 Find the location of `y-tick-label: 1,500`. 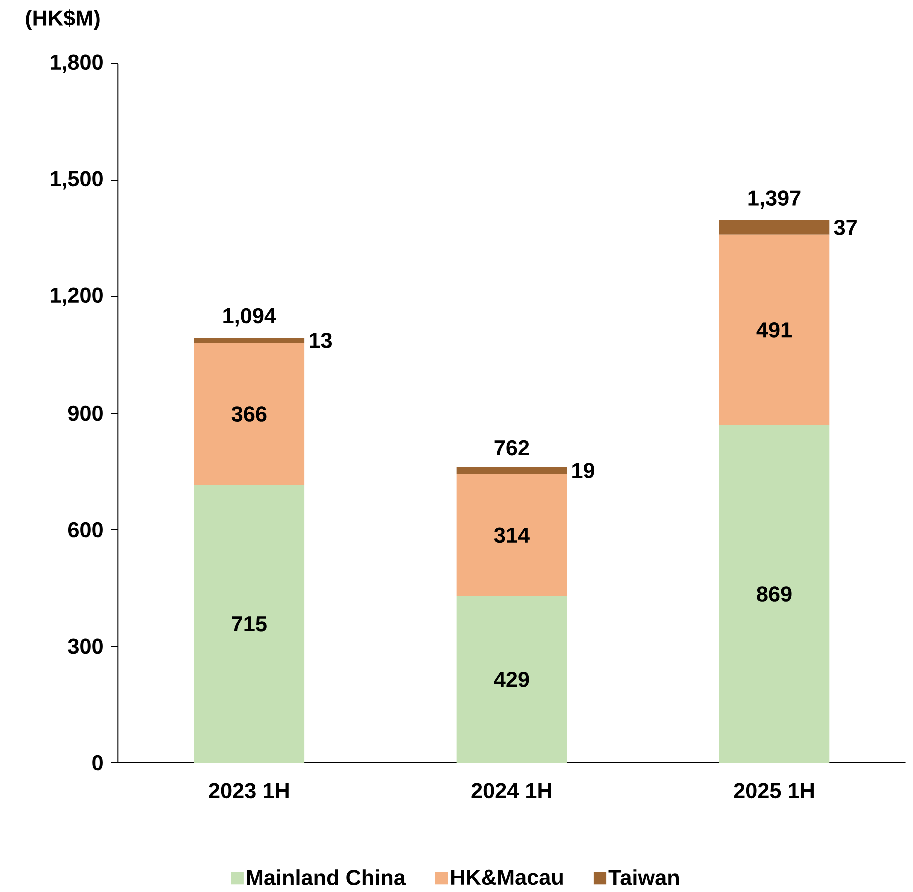

y-tick-label: 1,500 is located at coordinates (76, 180).